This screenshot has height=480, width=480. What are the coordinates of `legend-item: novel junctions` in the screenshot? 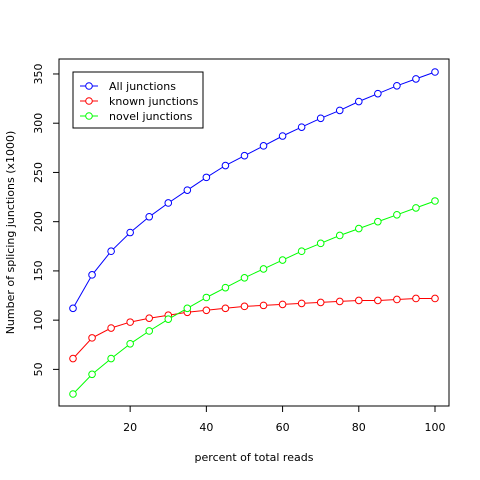 It's located at (136, 116).